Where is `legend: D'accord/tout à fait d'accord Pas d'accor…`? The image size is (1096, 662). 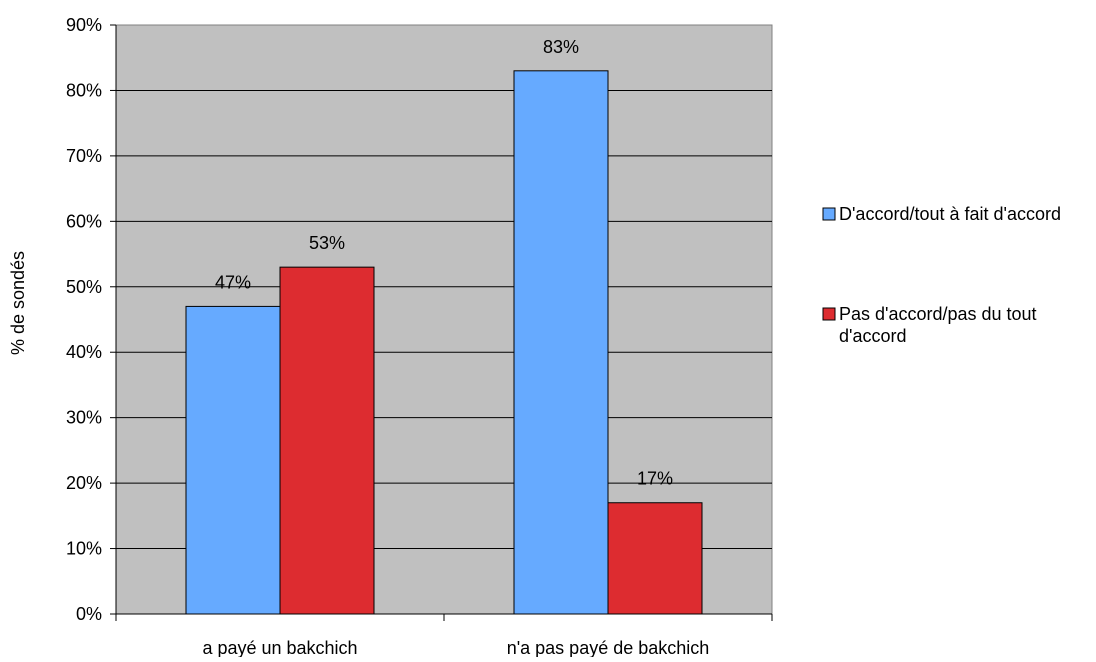
legend: D'accord/tout à fait d'accord Pas d'accor… is located at coordinates (941, 275).